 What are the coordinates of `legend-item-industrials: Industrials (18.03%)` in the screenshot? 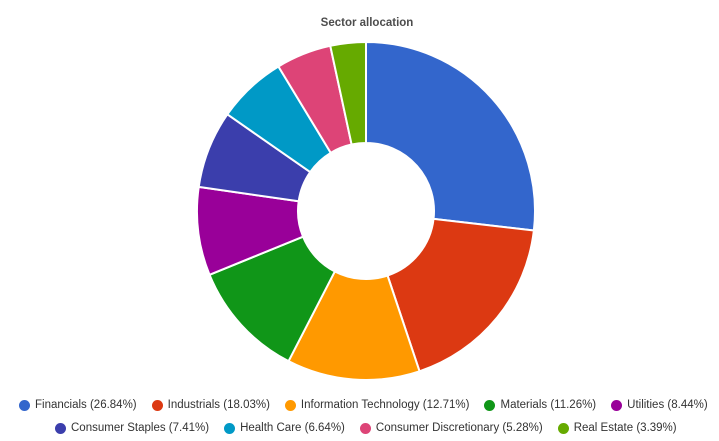 It's located at (210, 405).